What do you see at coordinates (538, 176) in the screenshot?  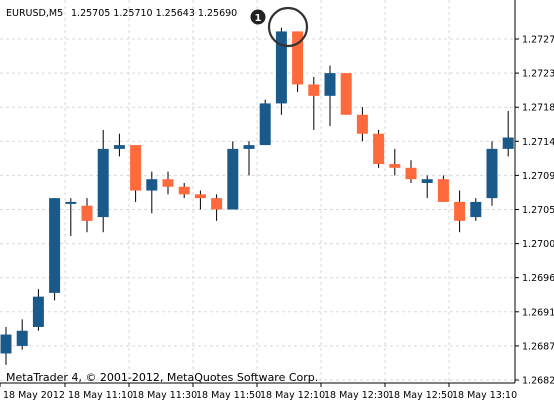 I see `y-tick-label: 1.27095` at bounding box center [538, 176].